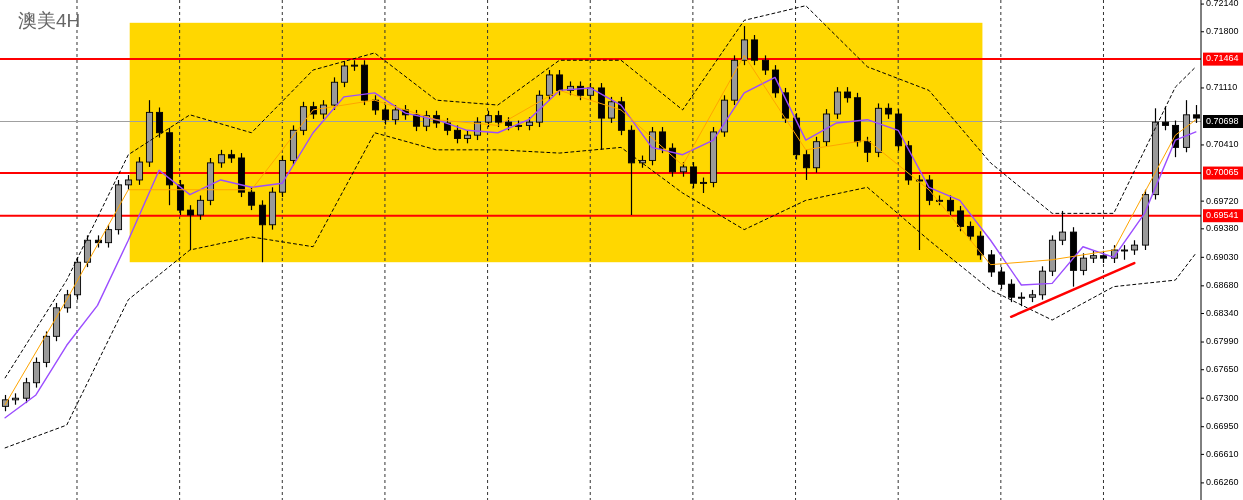 This screenshot has width=1243, height=500. I want to click on text: 澳美4H, so click(49, 21).